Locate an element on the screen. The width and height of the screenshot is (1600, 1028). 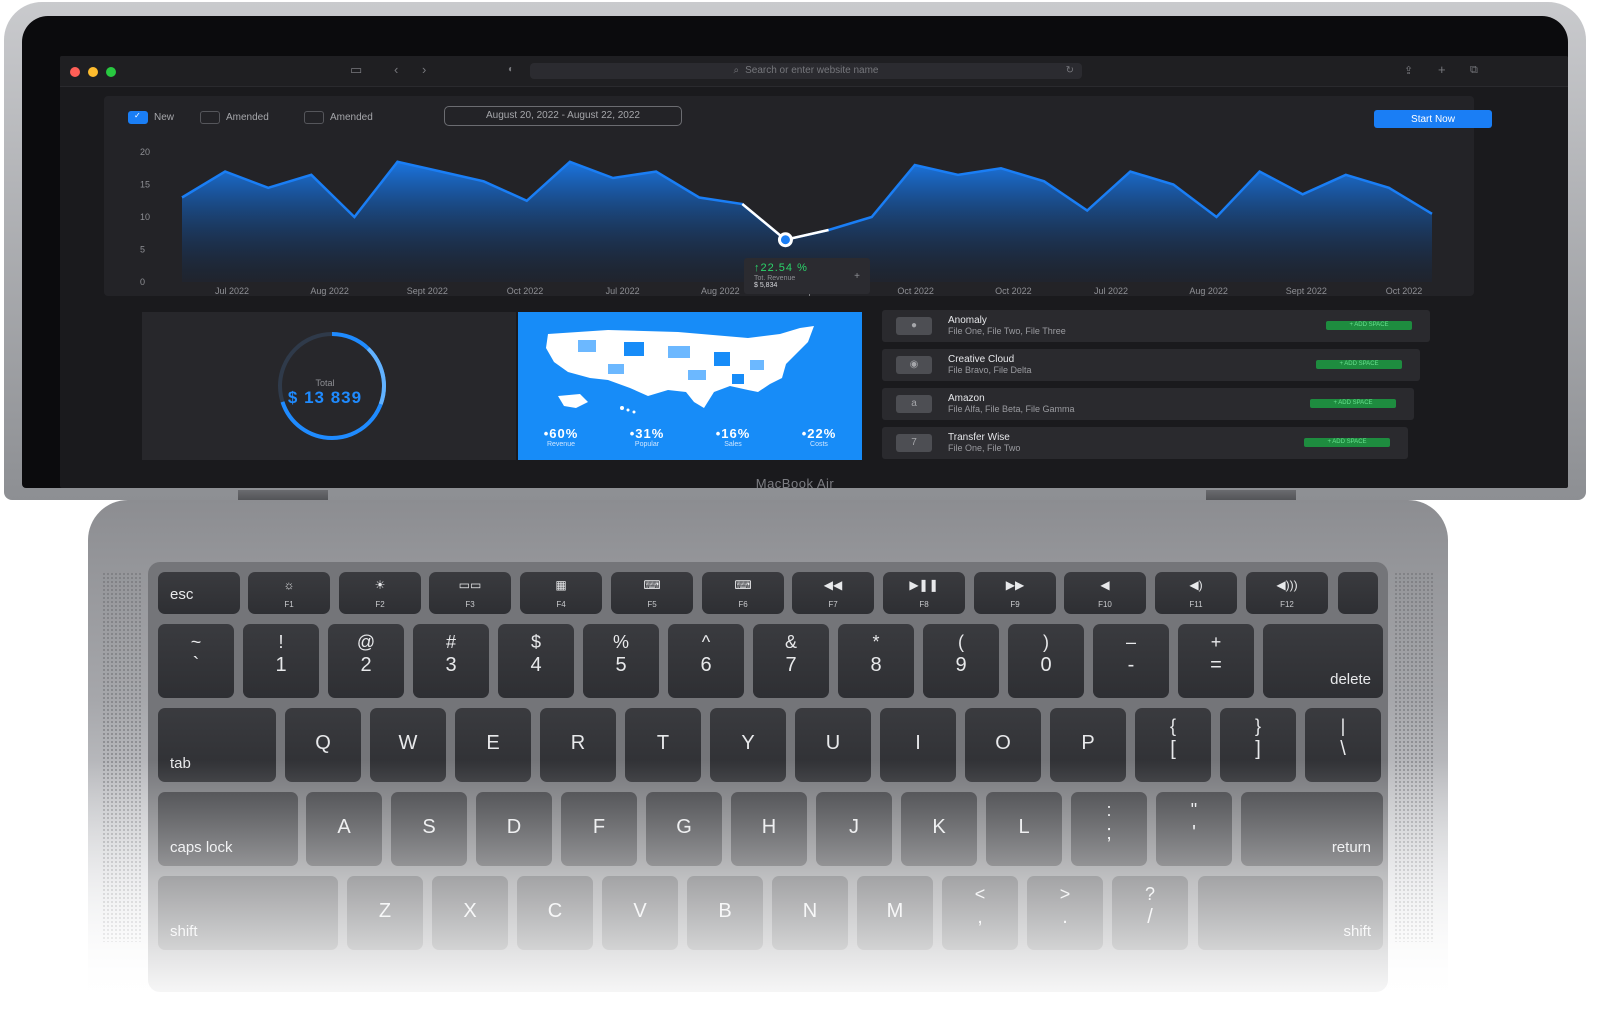
tooltip-add-icon: + is located at coordinates (857, 276).